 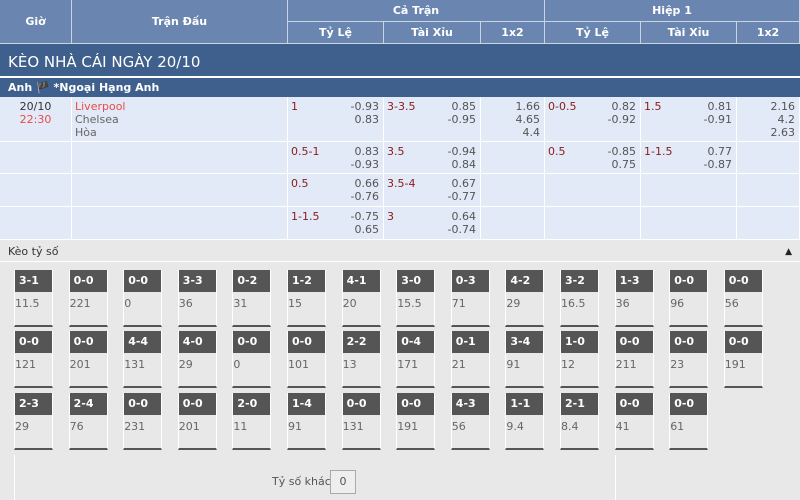 What do you see at coordinates (786, 119) in the screenshot?
I see `h1-1x2-odds: 4.2` at bounding box center [786, 119].